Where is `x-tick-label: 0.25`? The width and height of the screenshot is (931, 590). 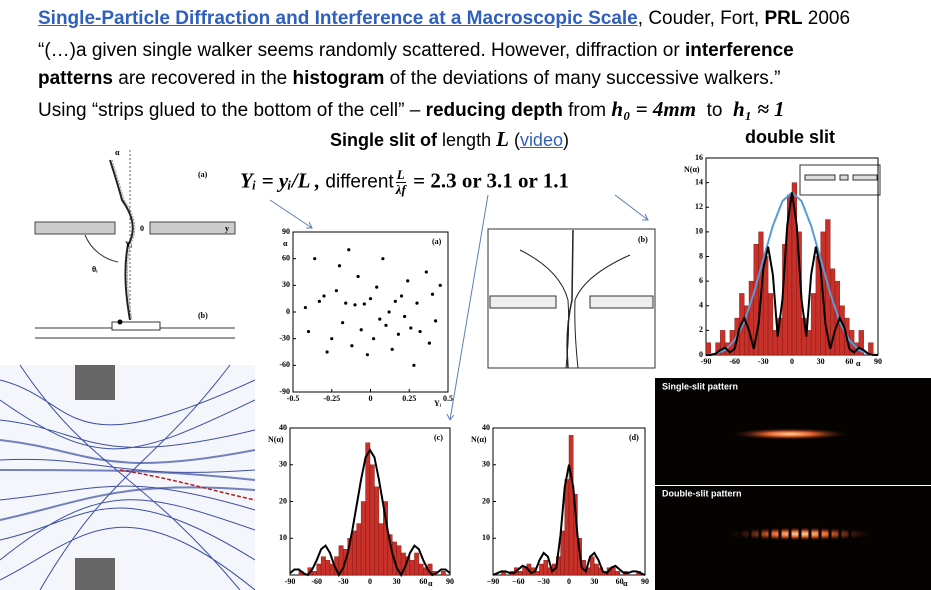 x-tick-label: 0.25 is located at coordinates (409, 398).